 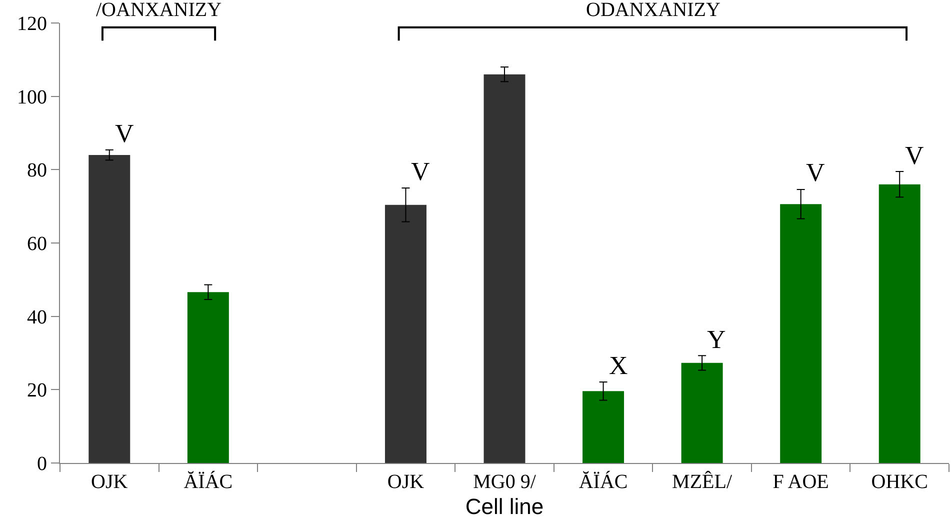 What do you see at coordinates (716, 339) in the screenshot?
I see `data-label: Y` at bounding box center [716, 339].